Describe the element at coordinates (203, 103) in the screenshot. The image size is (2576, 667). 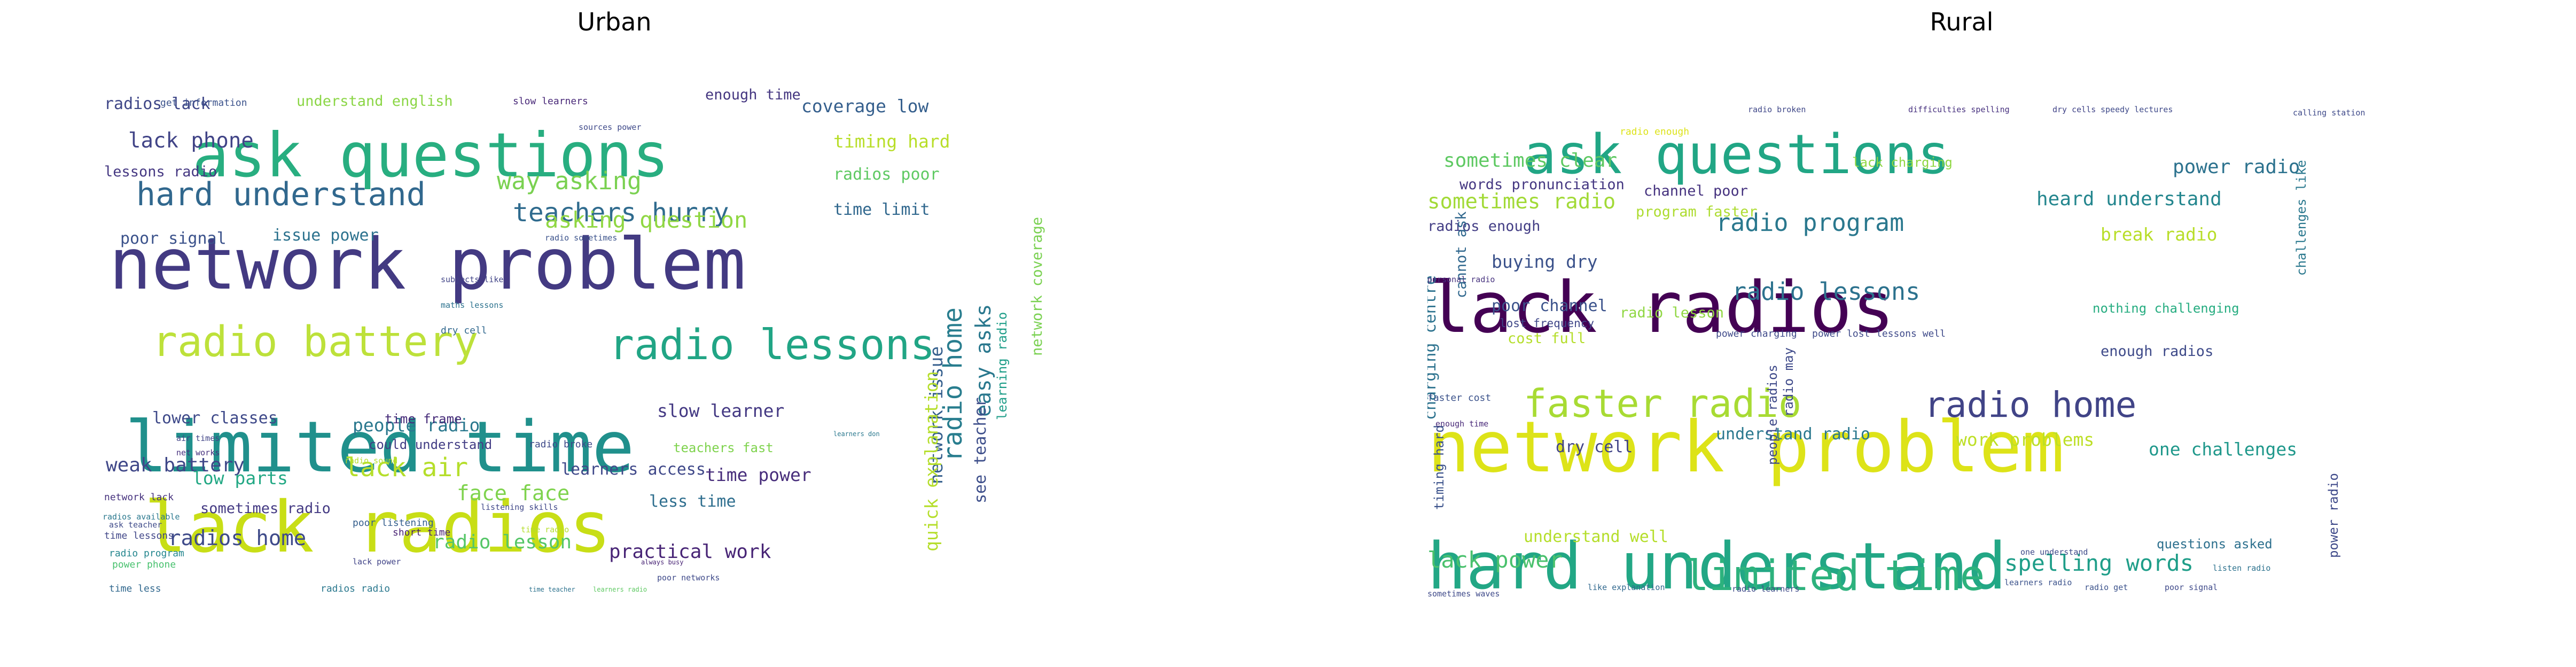
I see `word-get-information: get information` at that location.